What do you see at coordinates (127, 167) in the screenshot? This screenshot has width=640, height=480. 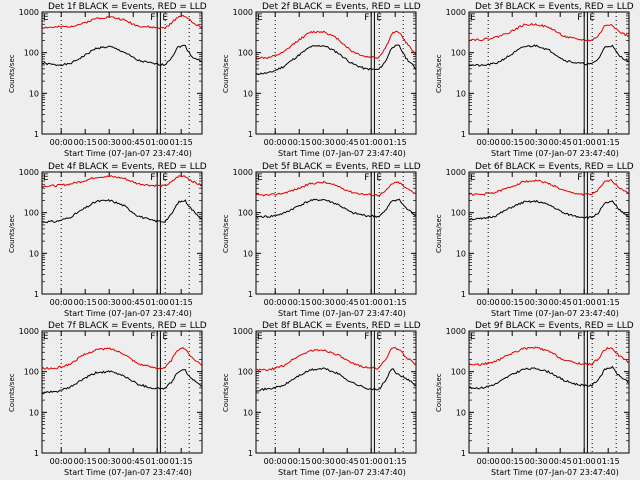 I see `panel-title: Det 4f BLACK = Events, RED = LLD` at bounding box center [127, 167].